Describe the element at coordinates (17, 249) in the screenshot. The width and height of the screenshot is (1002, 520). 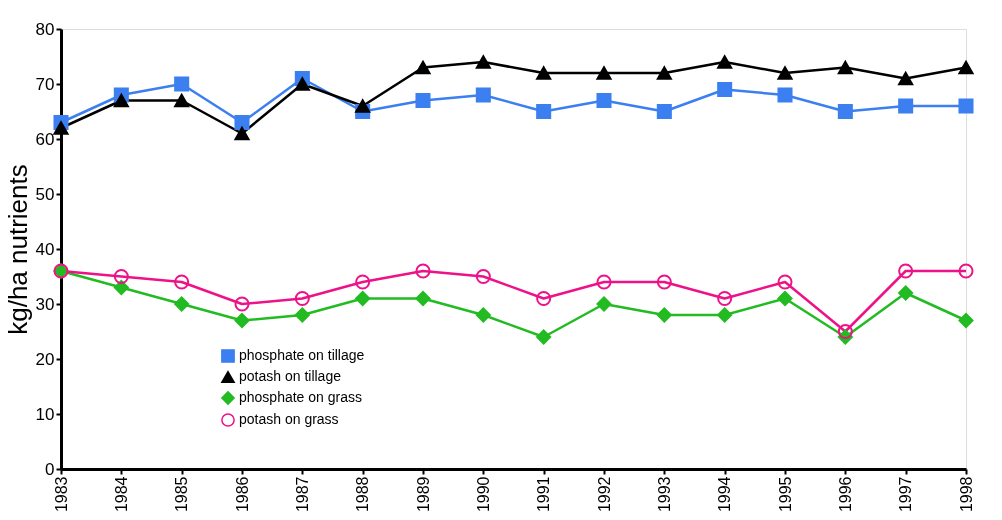
I see `y-axis-title: kg/ha nutrients` at that location.